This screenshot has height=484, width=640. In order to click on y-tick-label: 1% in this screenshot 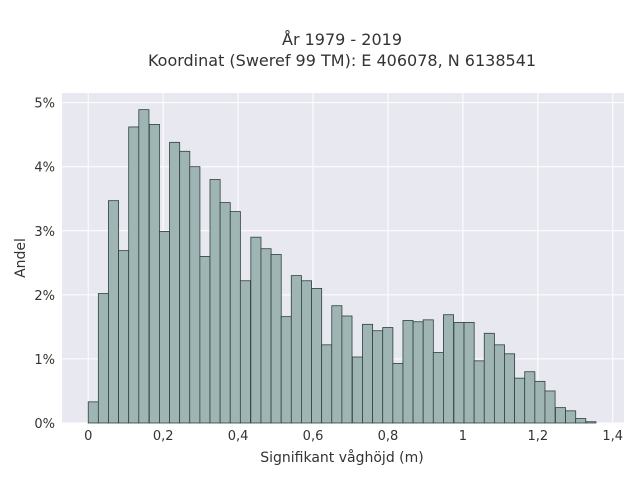, I will do `click(44, 360)`.